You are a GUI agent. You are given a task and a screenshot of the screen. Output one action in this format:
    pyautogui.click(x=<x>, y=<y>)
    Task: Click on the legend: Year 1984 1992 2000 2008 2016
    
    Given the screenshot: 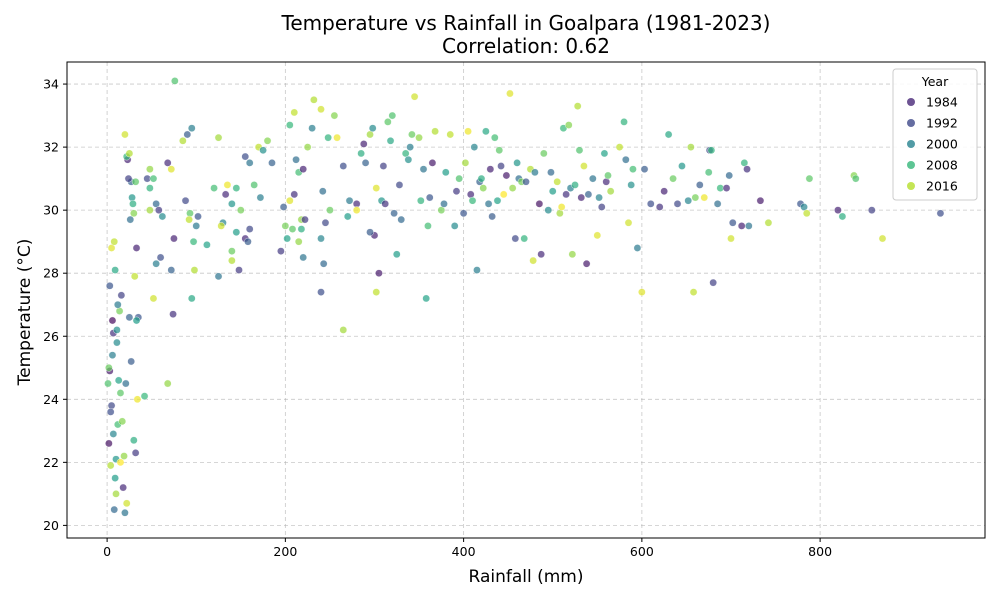 What is the action you would take?
    pyautogui.click(x=935, y=134)
    